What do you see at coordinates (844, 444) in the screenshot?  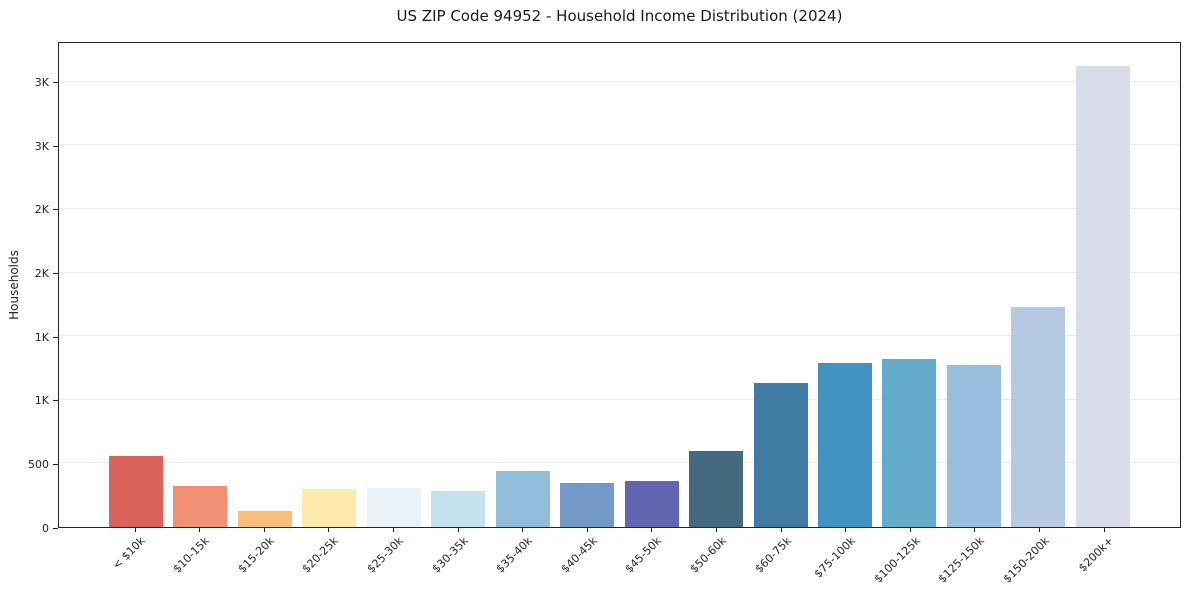 I see `bar-$75-100k` at bounding box center [844, 444].